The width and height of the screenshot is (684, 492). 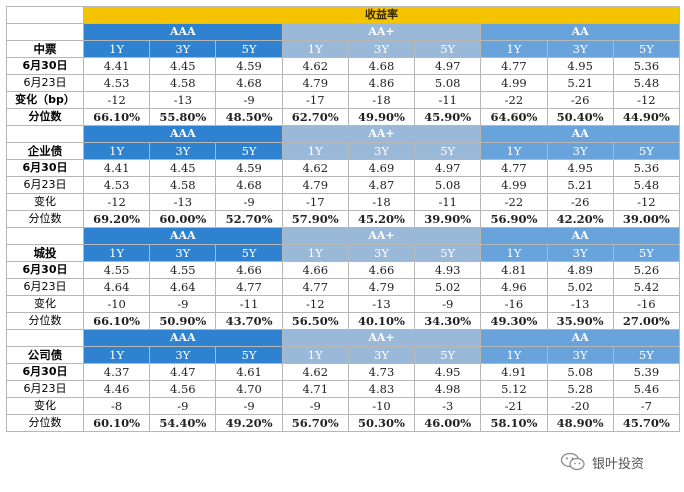 I want to click on value-cell: 5.21, so click(x=580, y=83).